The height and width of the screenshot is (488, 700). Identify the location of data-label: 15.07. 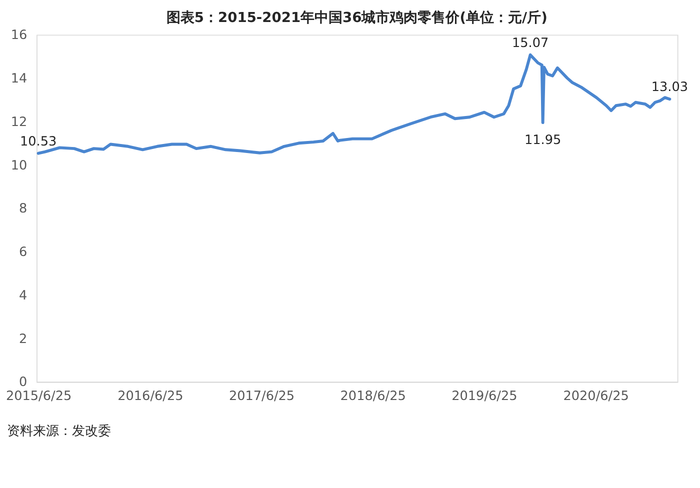
(530, 43).